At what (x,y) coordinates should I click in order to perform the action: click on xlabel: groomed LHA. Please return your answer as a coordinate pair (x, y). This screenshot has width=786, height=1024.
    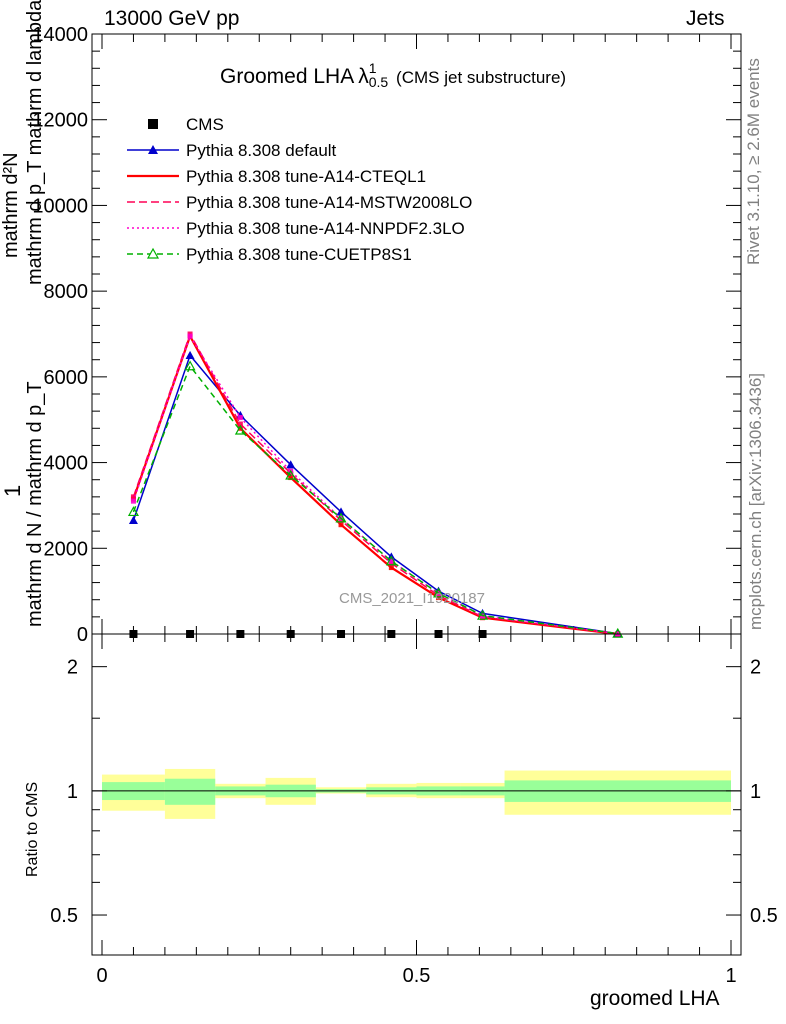
    Looking at the image, I should click on (655, 998).